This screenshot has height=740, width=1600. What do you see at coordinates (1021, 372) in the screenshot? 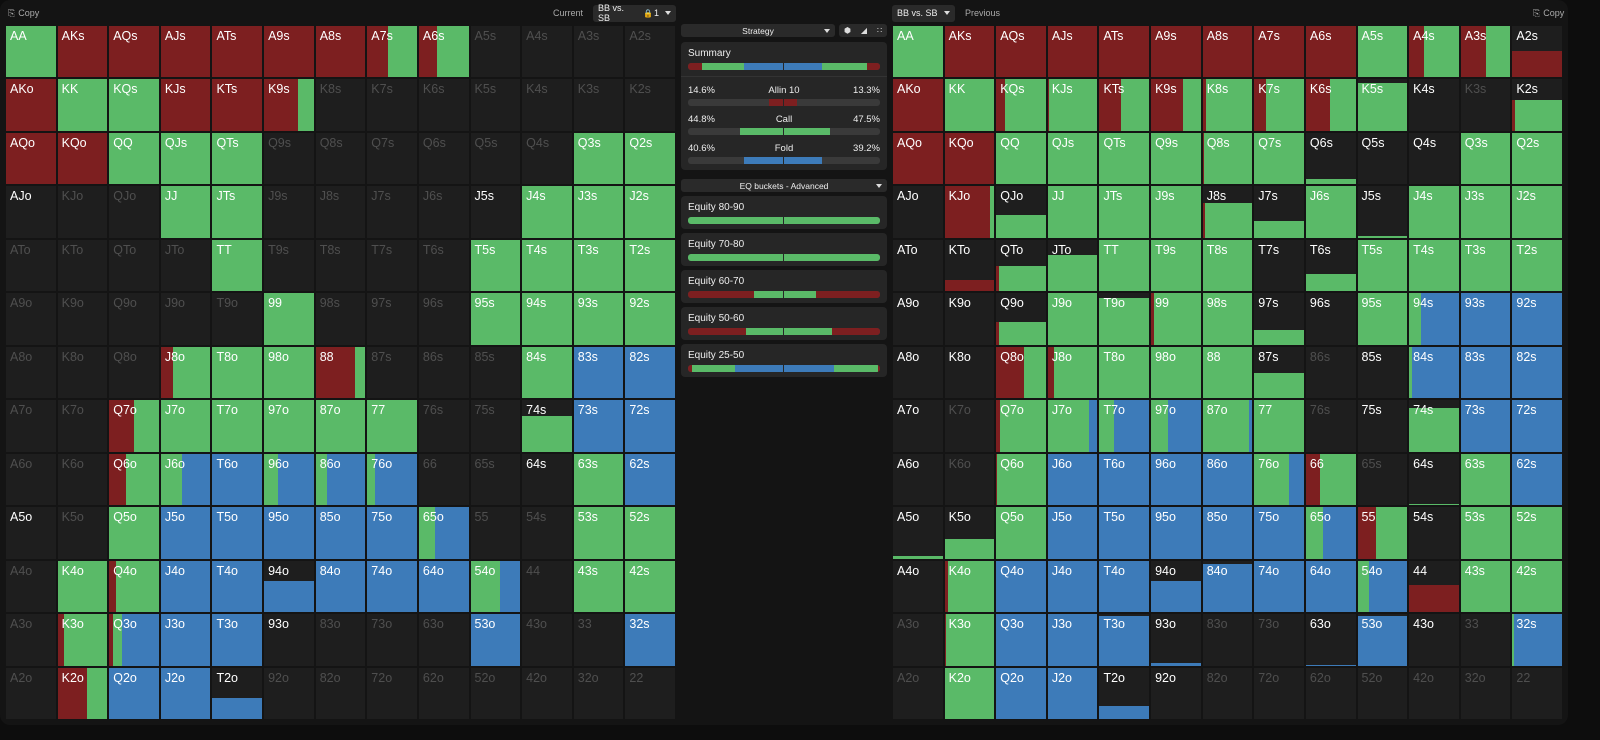
I see `hand-cell: Q8o` at bounding box center [1021, 372].